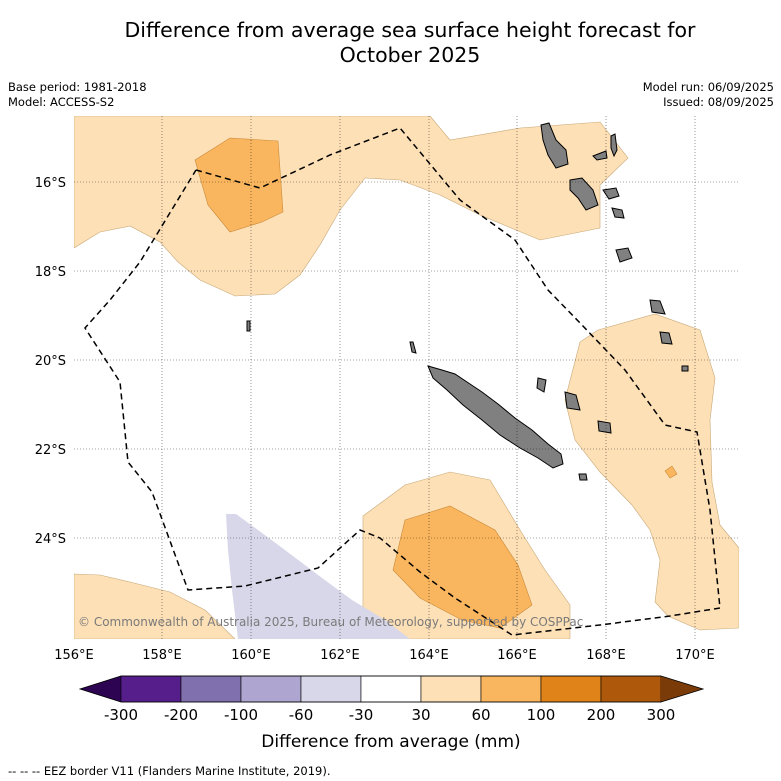 The height and width of the screenshot is (781, 781). Describe the element at coordinates (695, 655) in the screenshot. I see `lon-label: 170°E` at that location.